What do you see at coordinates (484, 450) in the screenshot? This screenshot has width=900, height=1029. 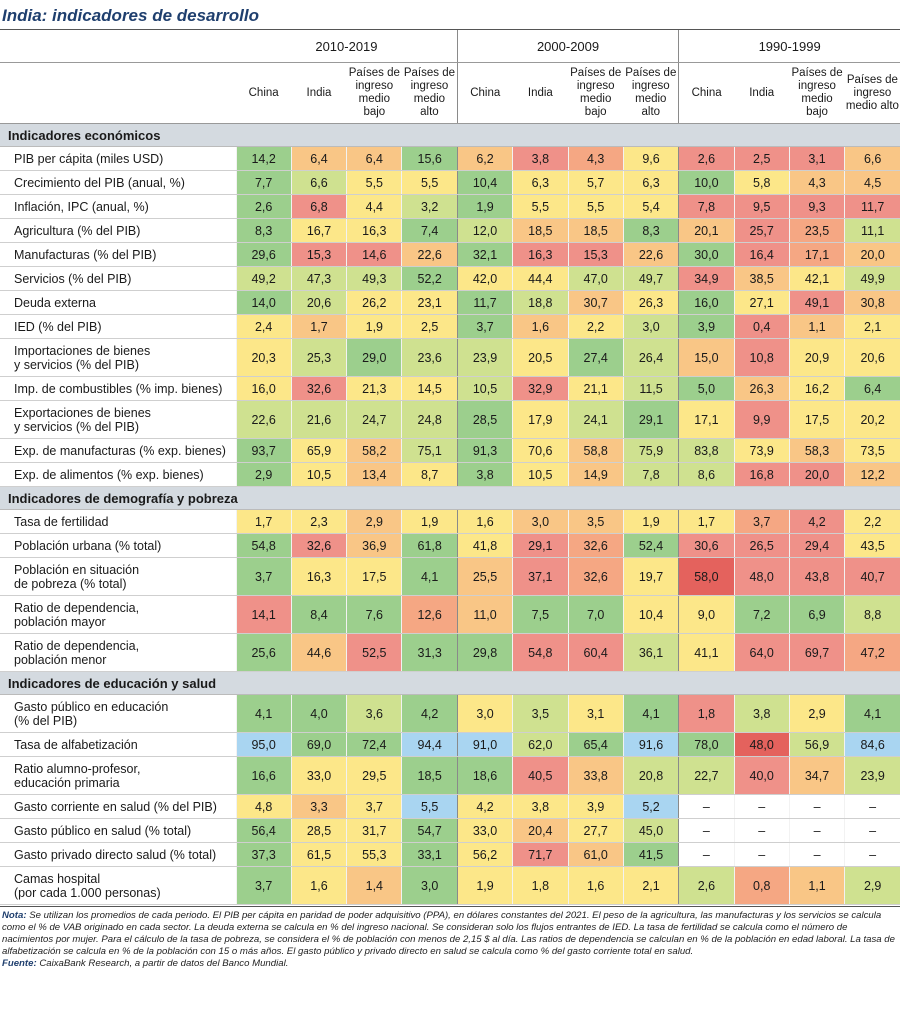 I see `value-cell: 91,3` at bounding box center [484, 450].